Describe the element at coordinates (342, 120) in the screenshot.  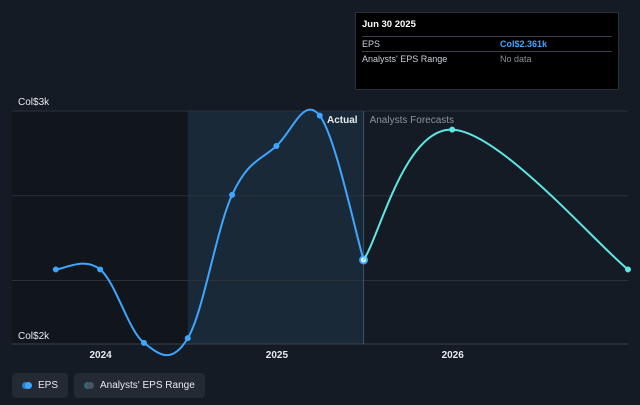
I see `actual-label: Actual` at that location.